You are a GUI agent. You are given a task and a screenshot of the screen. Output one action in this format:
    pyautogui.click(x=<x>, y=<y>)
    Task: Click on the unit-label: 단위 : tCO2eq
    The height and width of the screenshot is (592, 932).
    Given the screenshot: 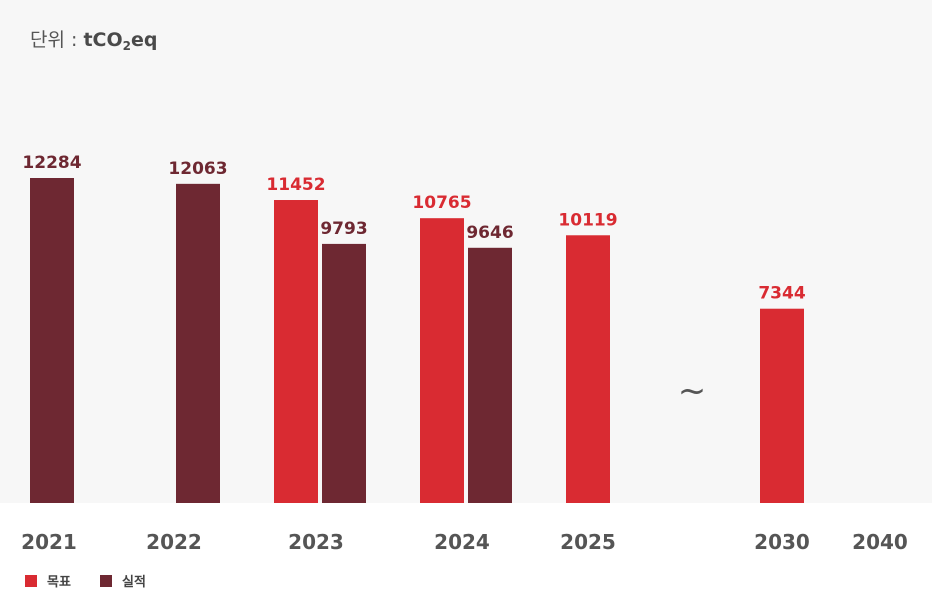 What is the action you would take?
    pyautogui.click(x=94, y=39)
    